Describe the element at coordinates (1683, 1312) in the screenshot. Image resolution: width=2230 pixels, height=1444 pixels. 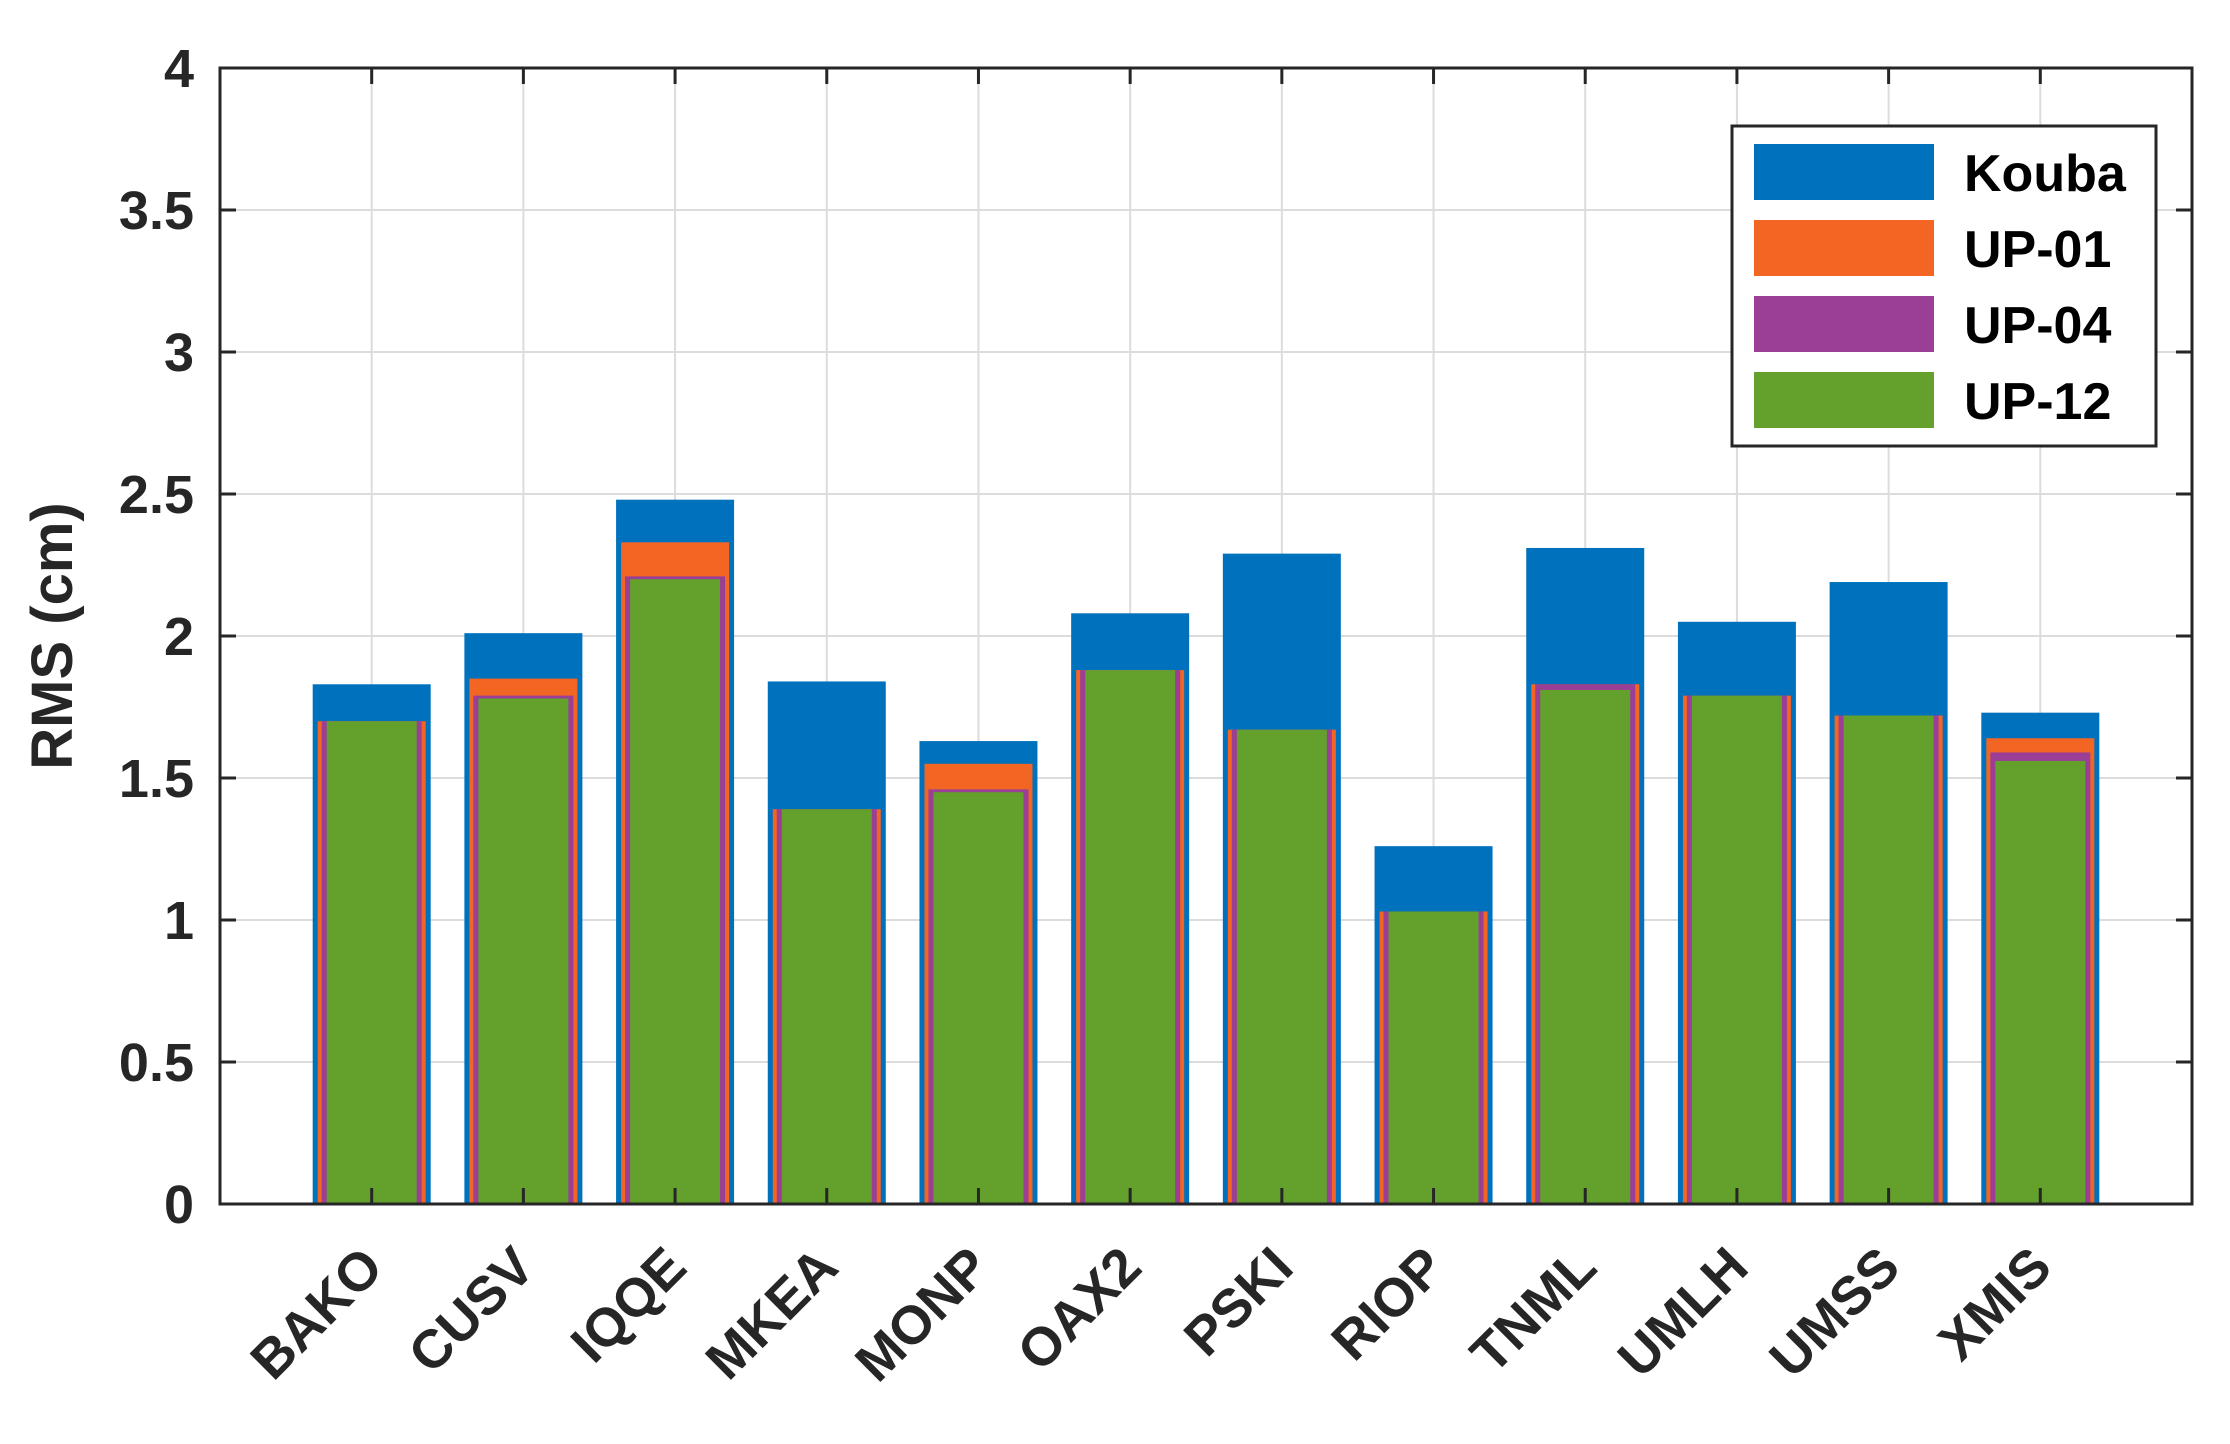
I see `x-tick-label: UMLH` at that location.